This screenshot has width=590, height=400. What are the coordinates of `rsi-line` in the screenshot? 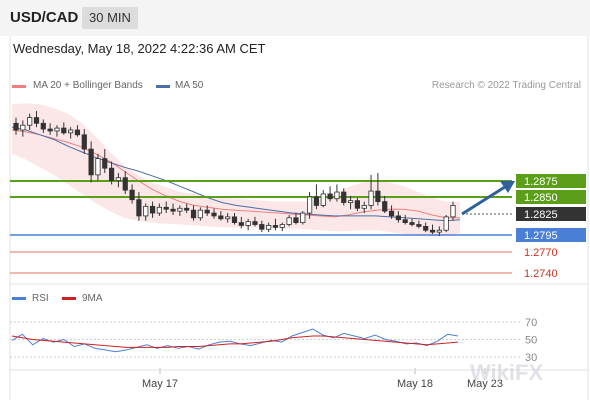 It's located at (235, 340).